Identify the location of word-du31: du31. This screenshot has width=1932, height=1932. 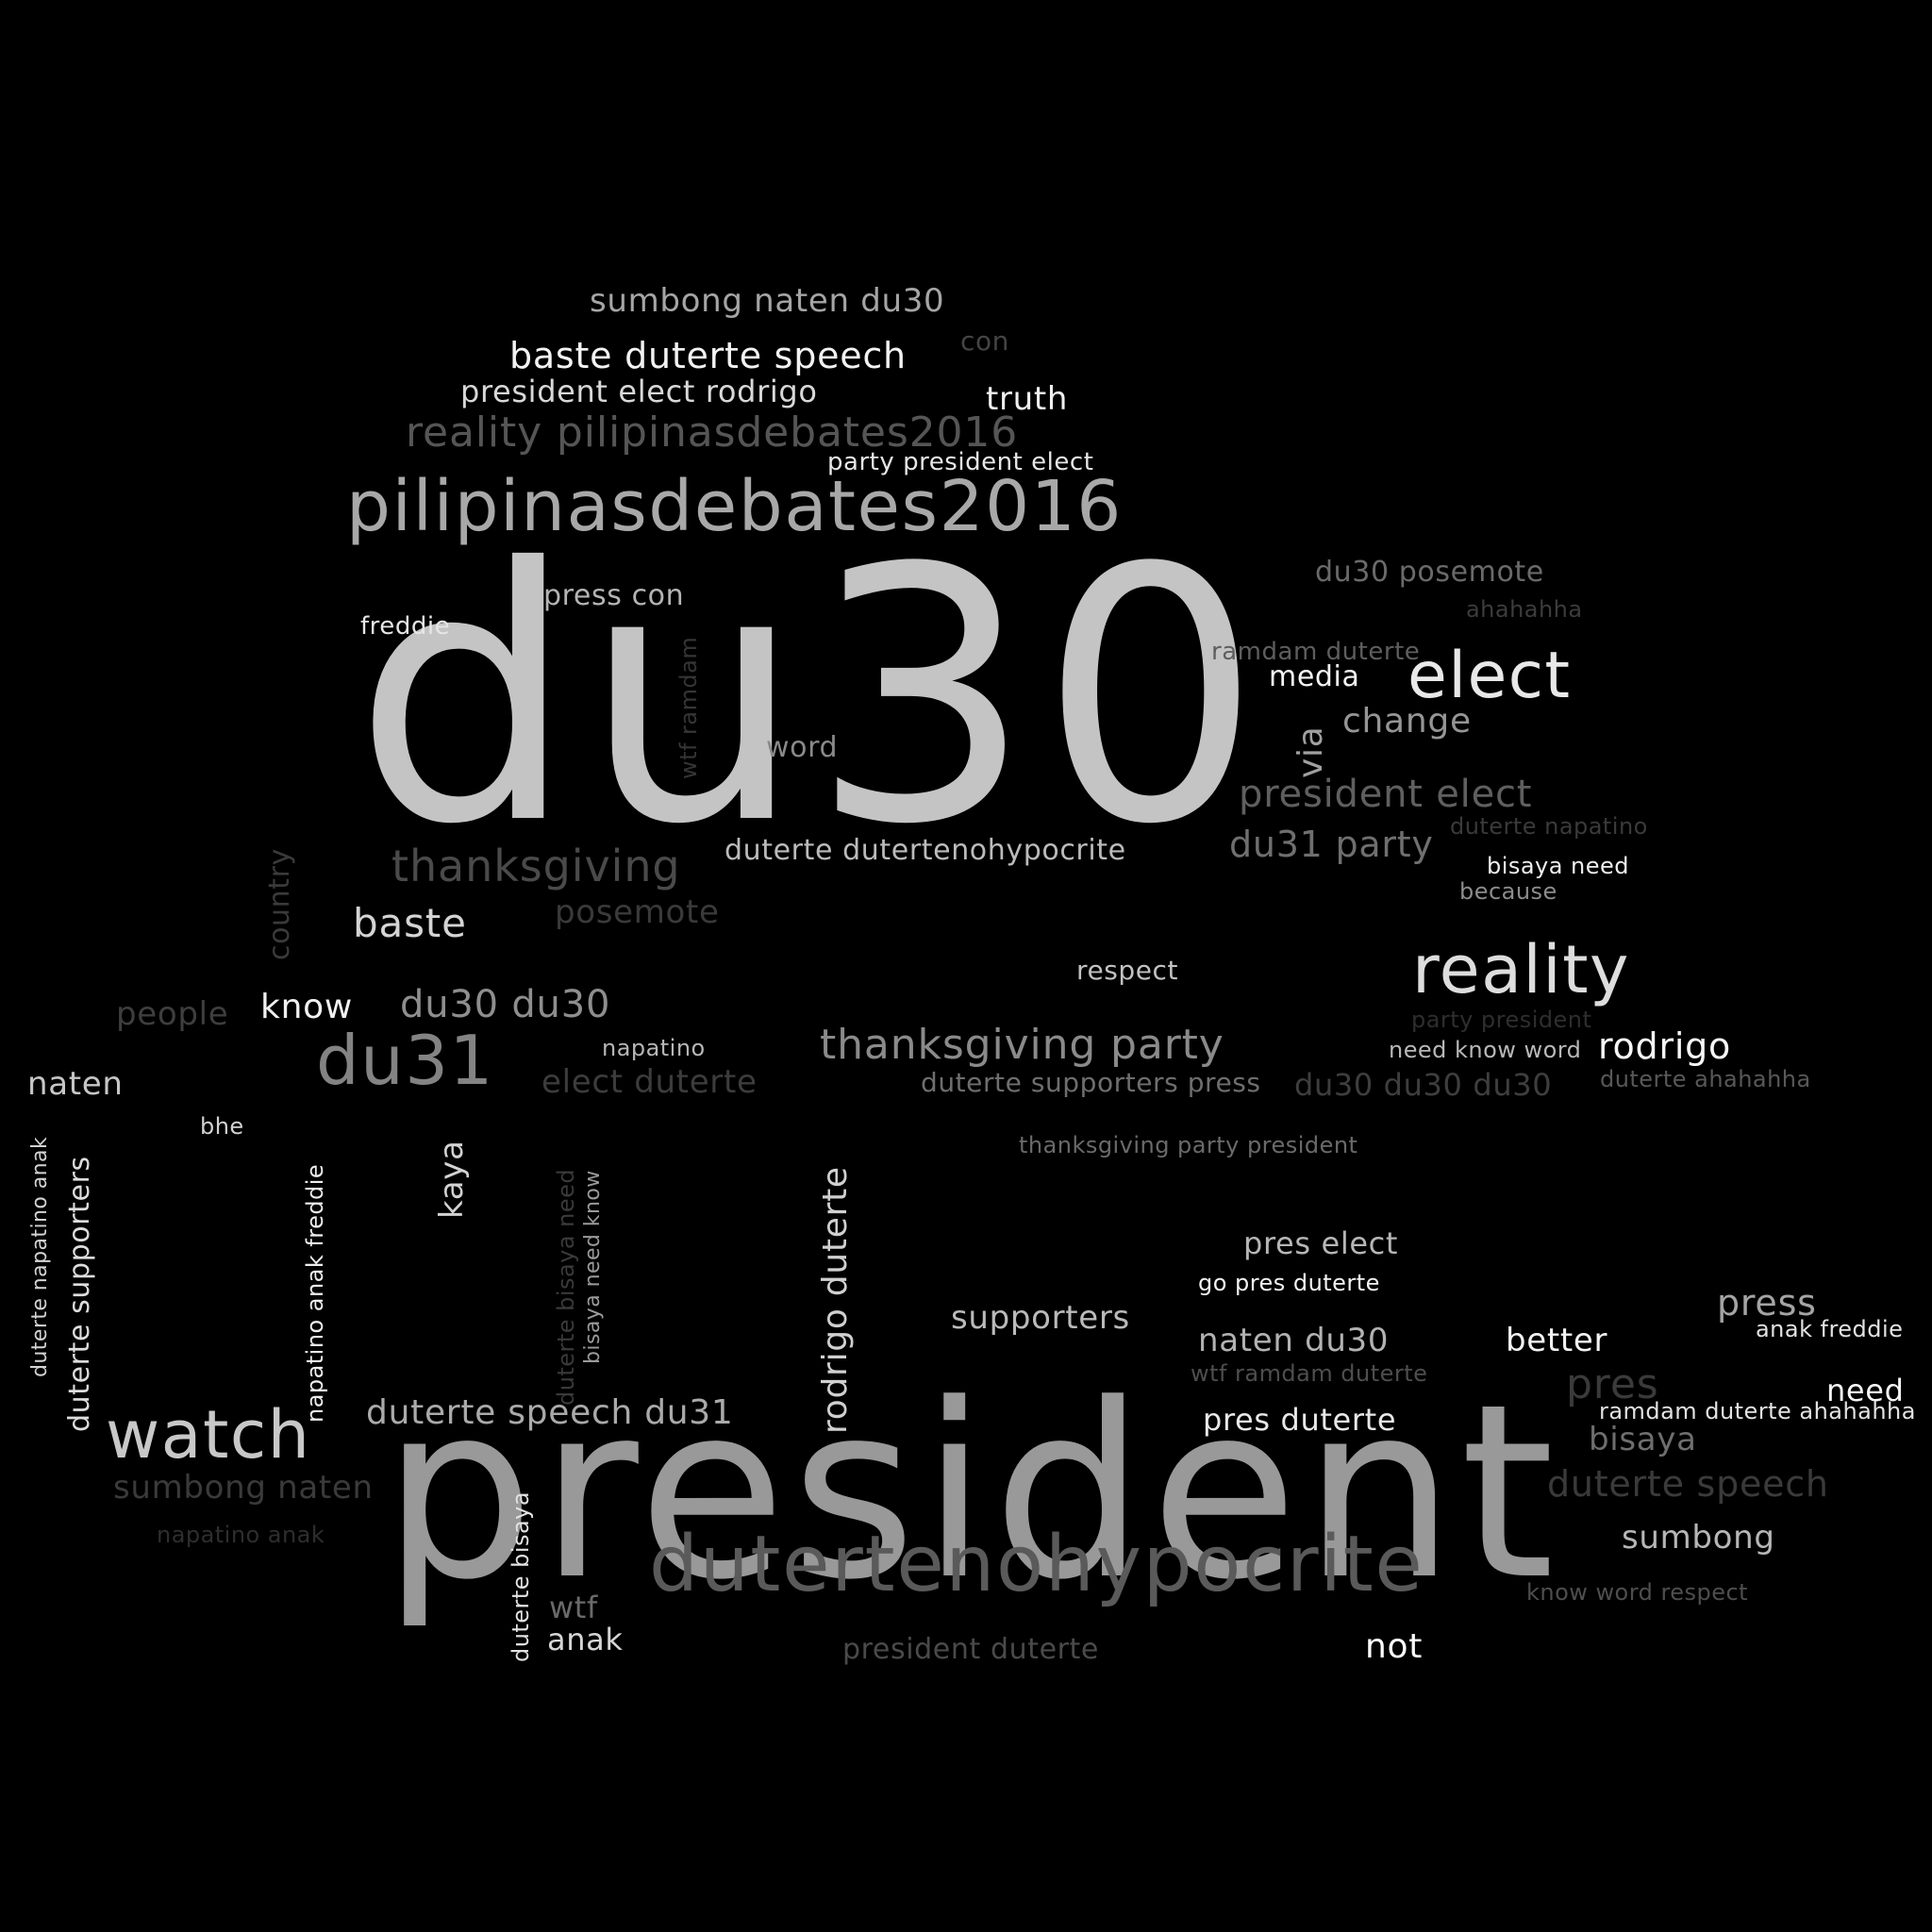
(405, 1060).